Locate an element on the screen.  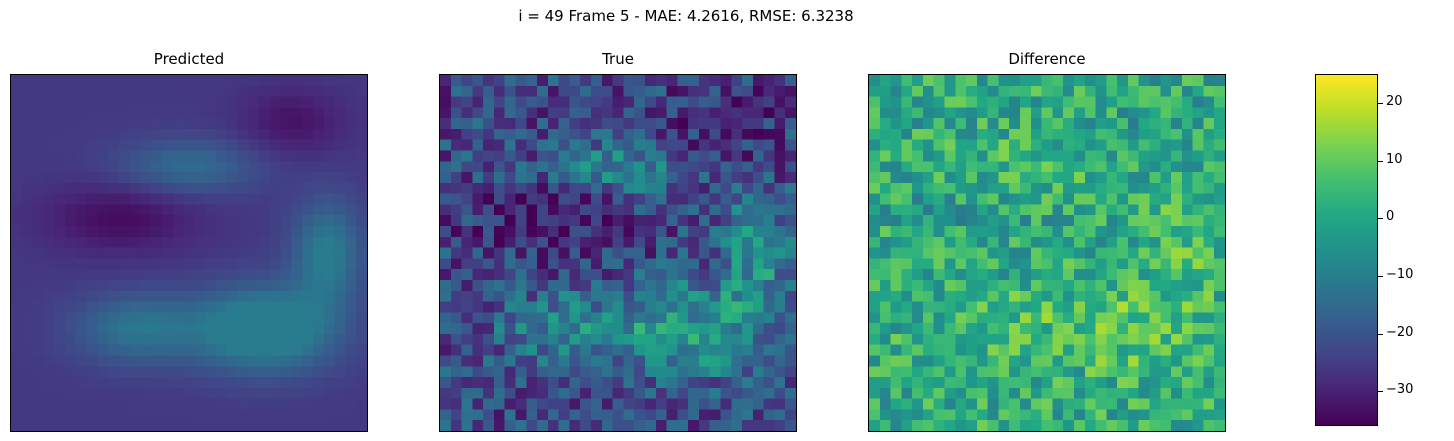
predicted-title: Predicted is located at coordinates (189, 59).